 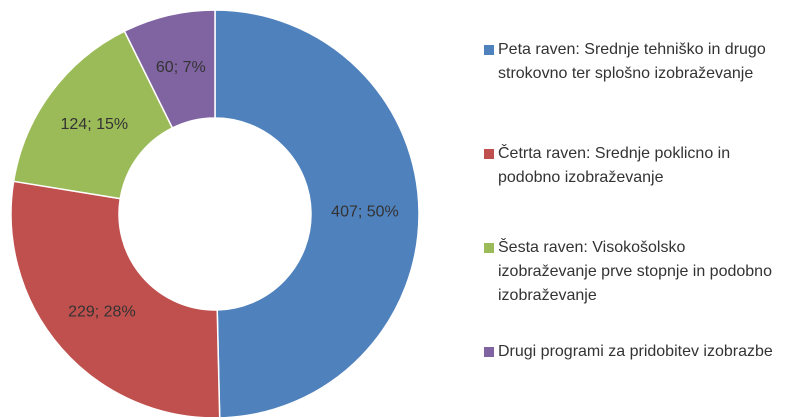 What do you see at coordinates (181, 67) in the screenshot?
I see `data-label: 60; 7%` at bounding box center [181, 67].